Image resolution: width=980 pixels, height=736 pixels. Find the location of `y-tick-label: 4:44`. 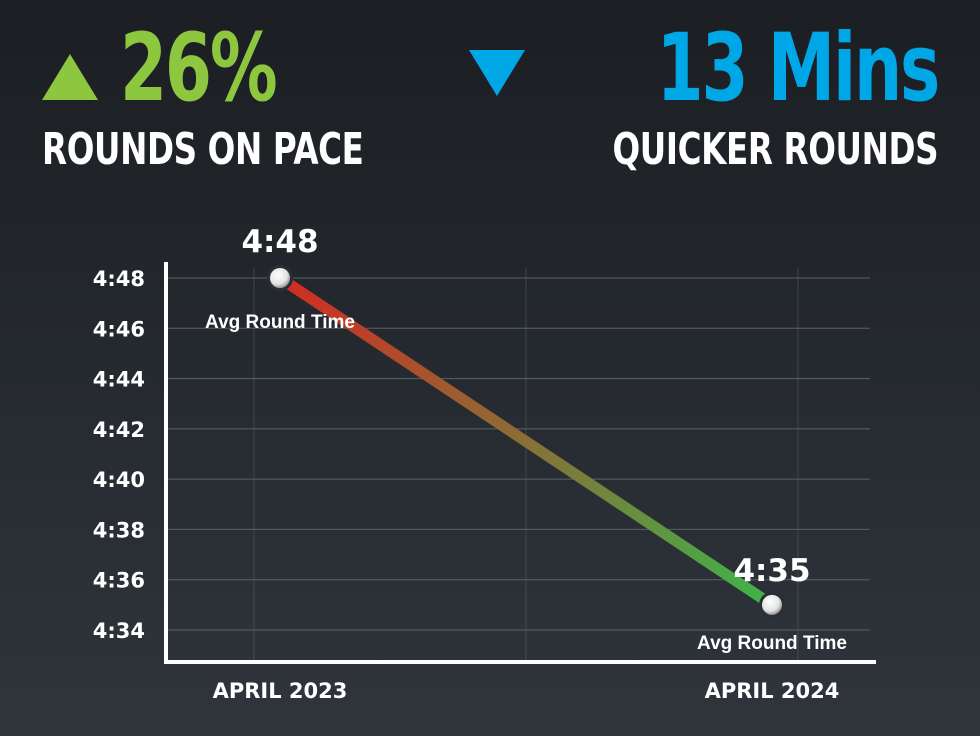

y-tick-label: 4:44 is located at coordinates (119, 380).